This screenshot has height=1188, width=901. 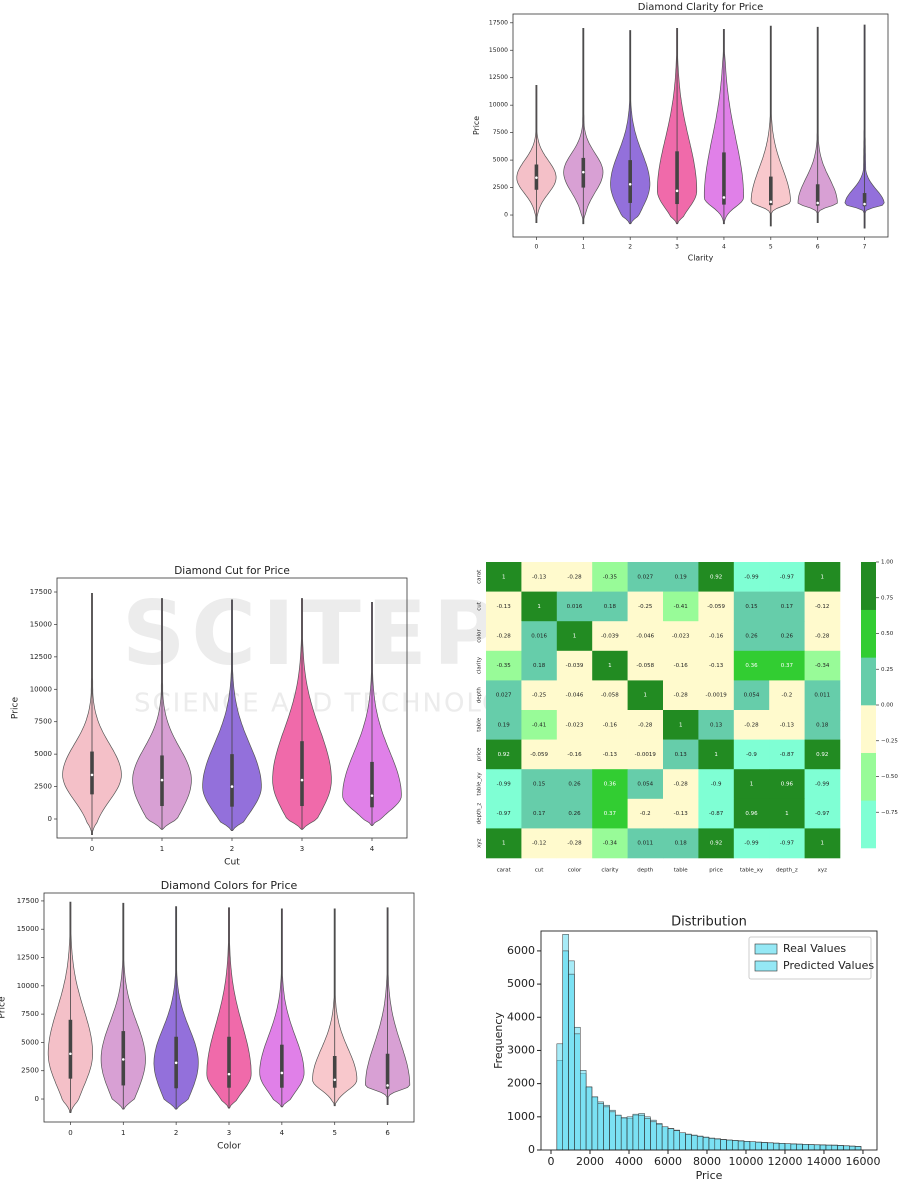 I want to click on x-tick-label: table, so click(x=681, y=871).